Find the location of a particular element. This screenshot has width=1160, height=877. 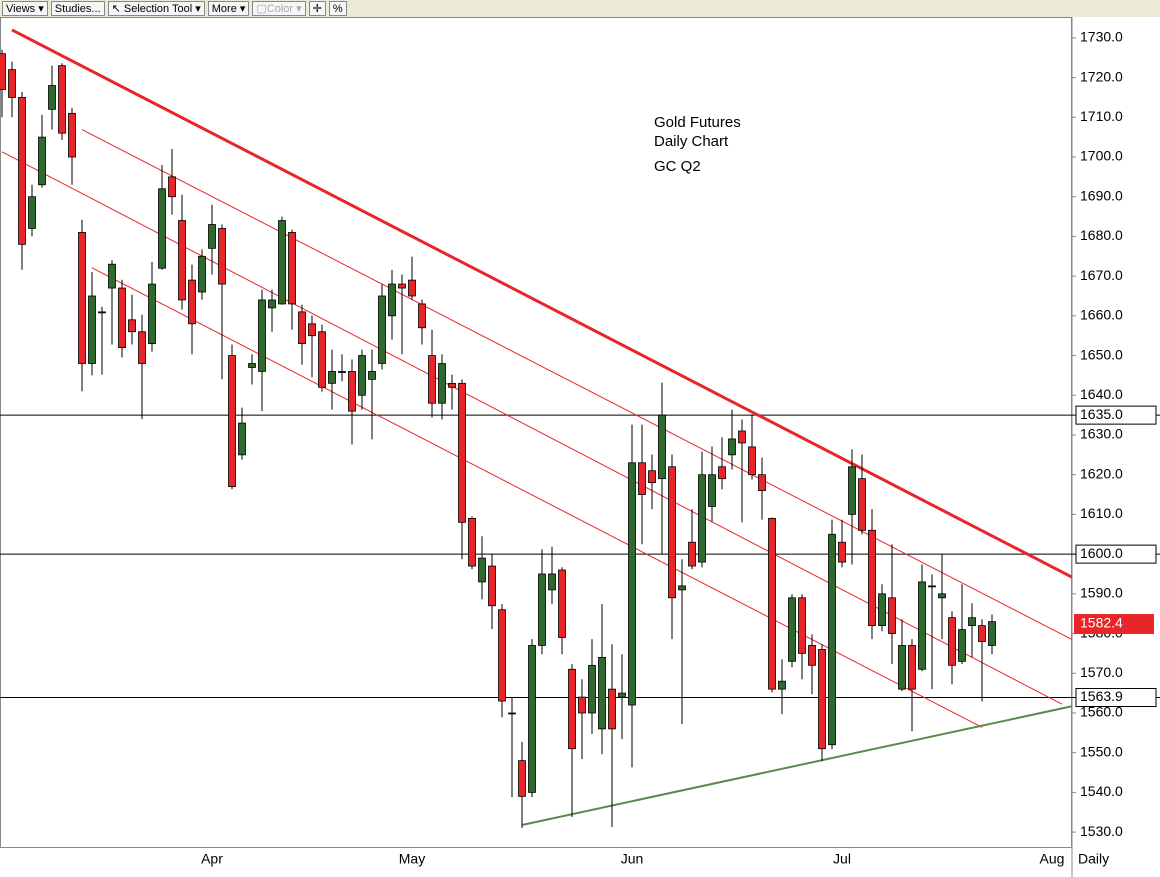

crosshair-button: ✛ is located at coordinates (317, 8).